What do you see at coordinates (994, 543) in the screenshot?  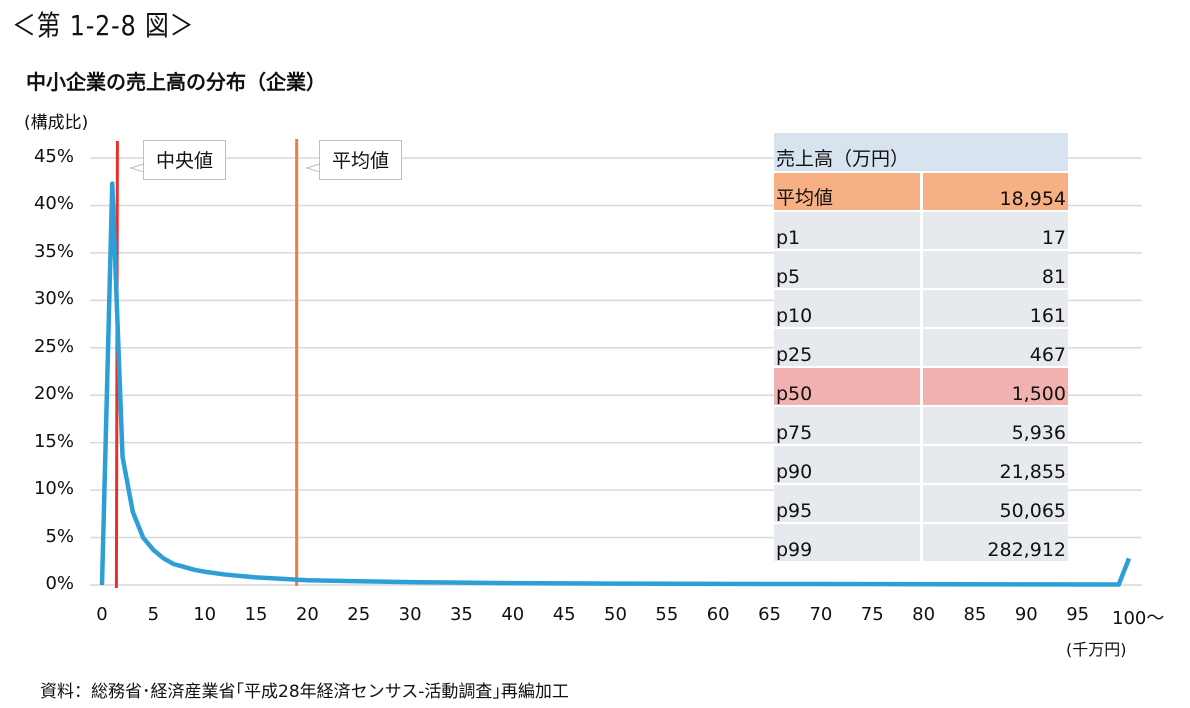 I see `row-value: 282,912` at bounding box center [994, 543].